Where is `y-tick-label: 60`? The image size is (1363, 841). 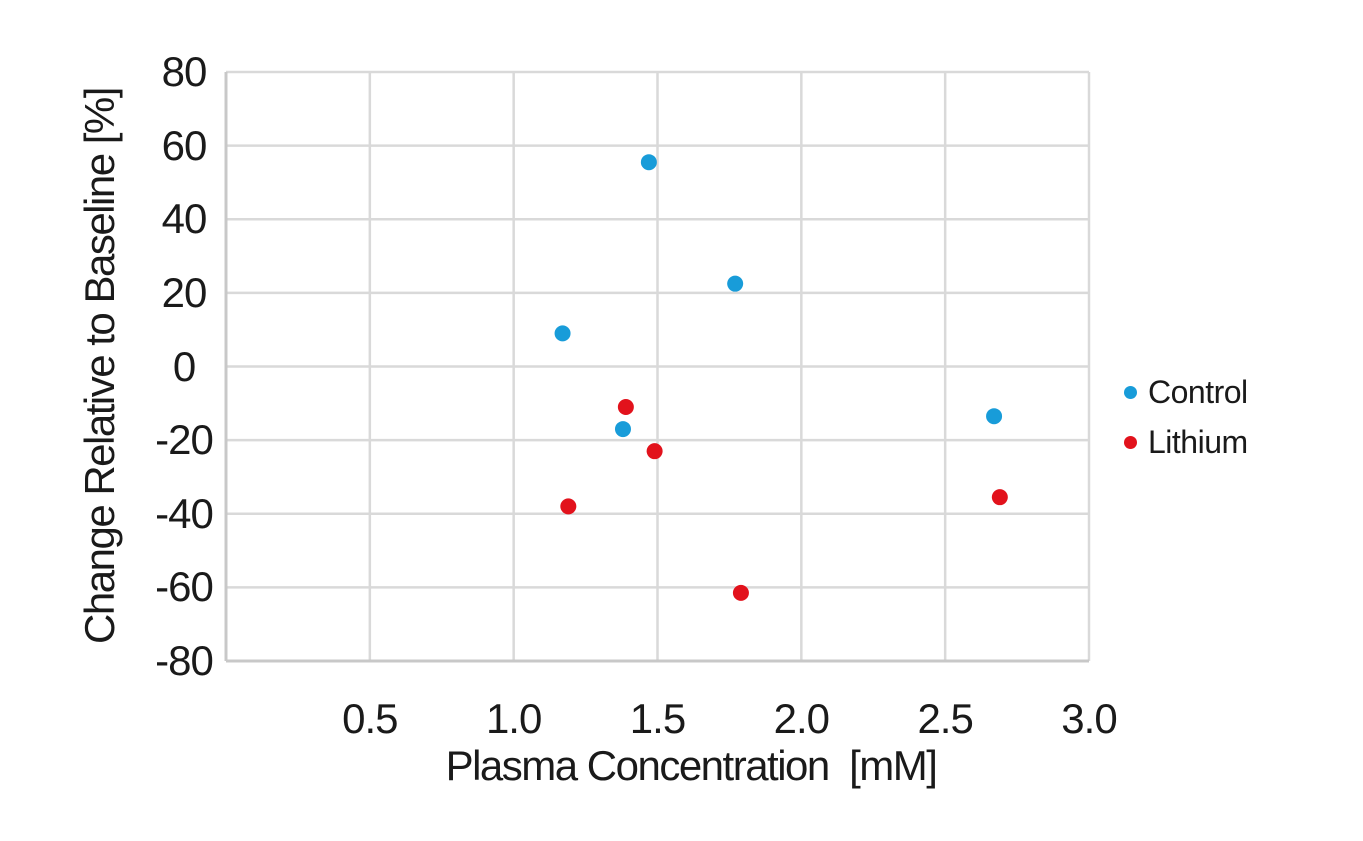
y-tick-label: 60 is located at coordinates (184, 145).